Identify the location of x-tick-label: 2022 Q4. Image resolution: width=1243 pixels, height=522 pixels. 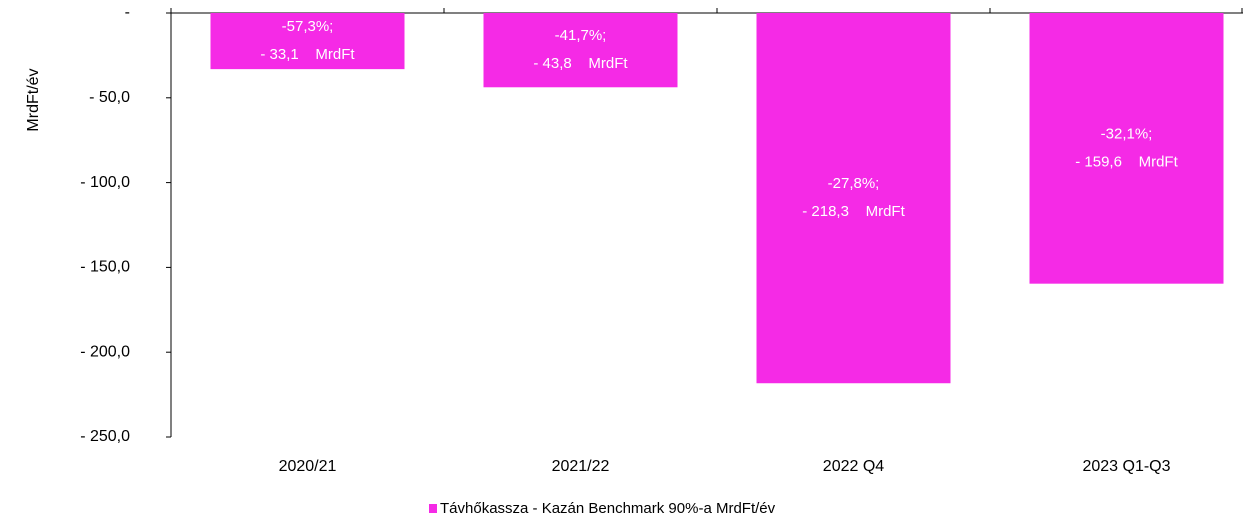
(853, 466).